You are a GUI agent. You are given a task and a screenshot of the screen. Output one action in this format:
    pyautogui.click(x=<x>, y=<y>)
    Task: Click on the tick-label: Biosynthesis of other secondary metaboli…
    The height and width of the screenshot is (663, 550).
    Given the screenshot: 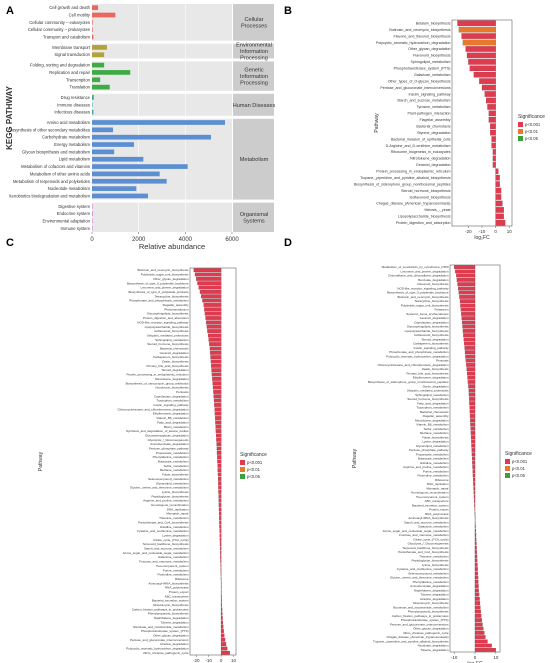 What is the action you would take?
    pyautogui.click(x=49, y=129)
    